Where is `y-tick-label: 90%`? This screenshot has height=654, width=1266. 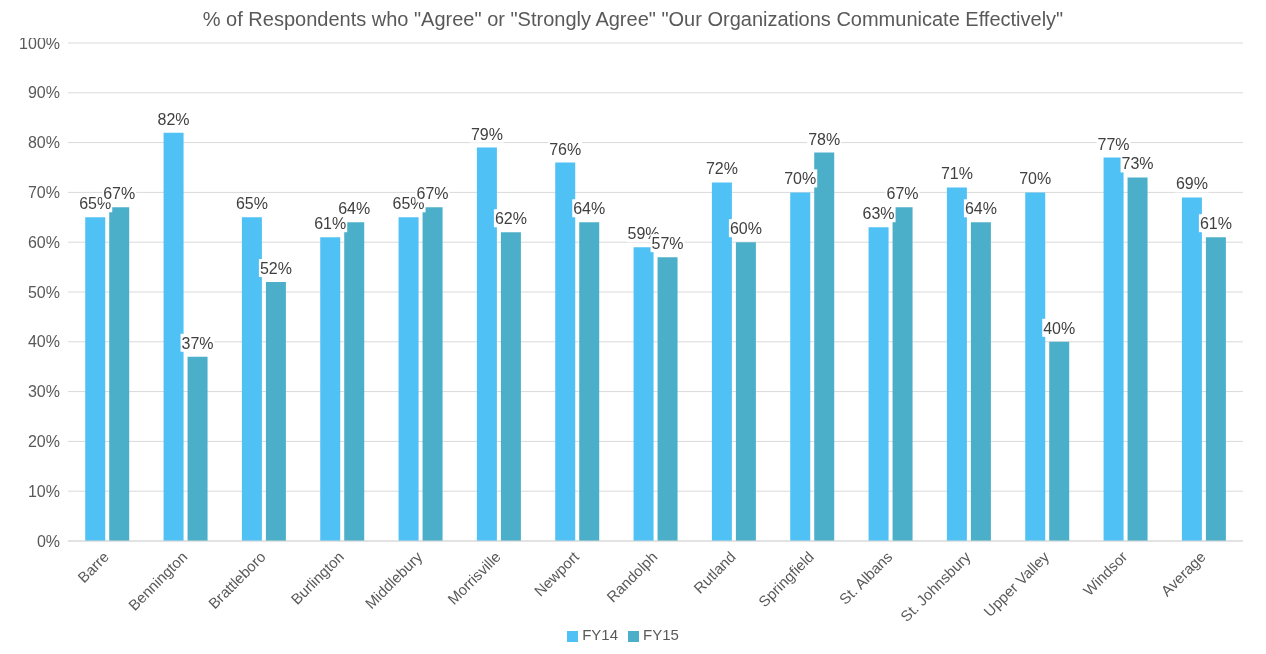
y-tick-label: 90% is located at coordinates (43, 93).